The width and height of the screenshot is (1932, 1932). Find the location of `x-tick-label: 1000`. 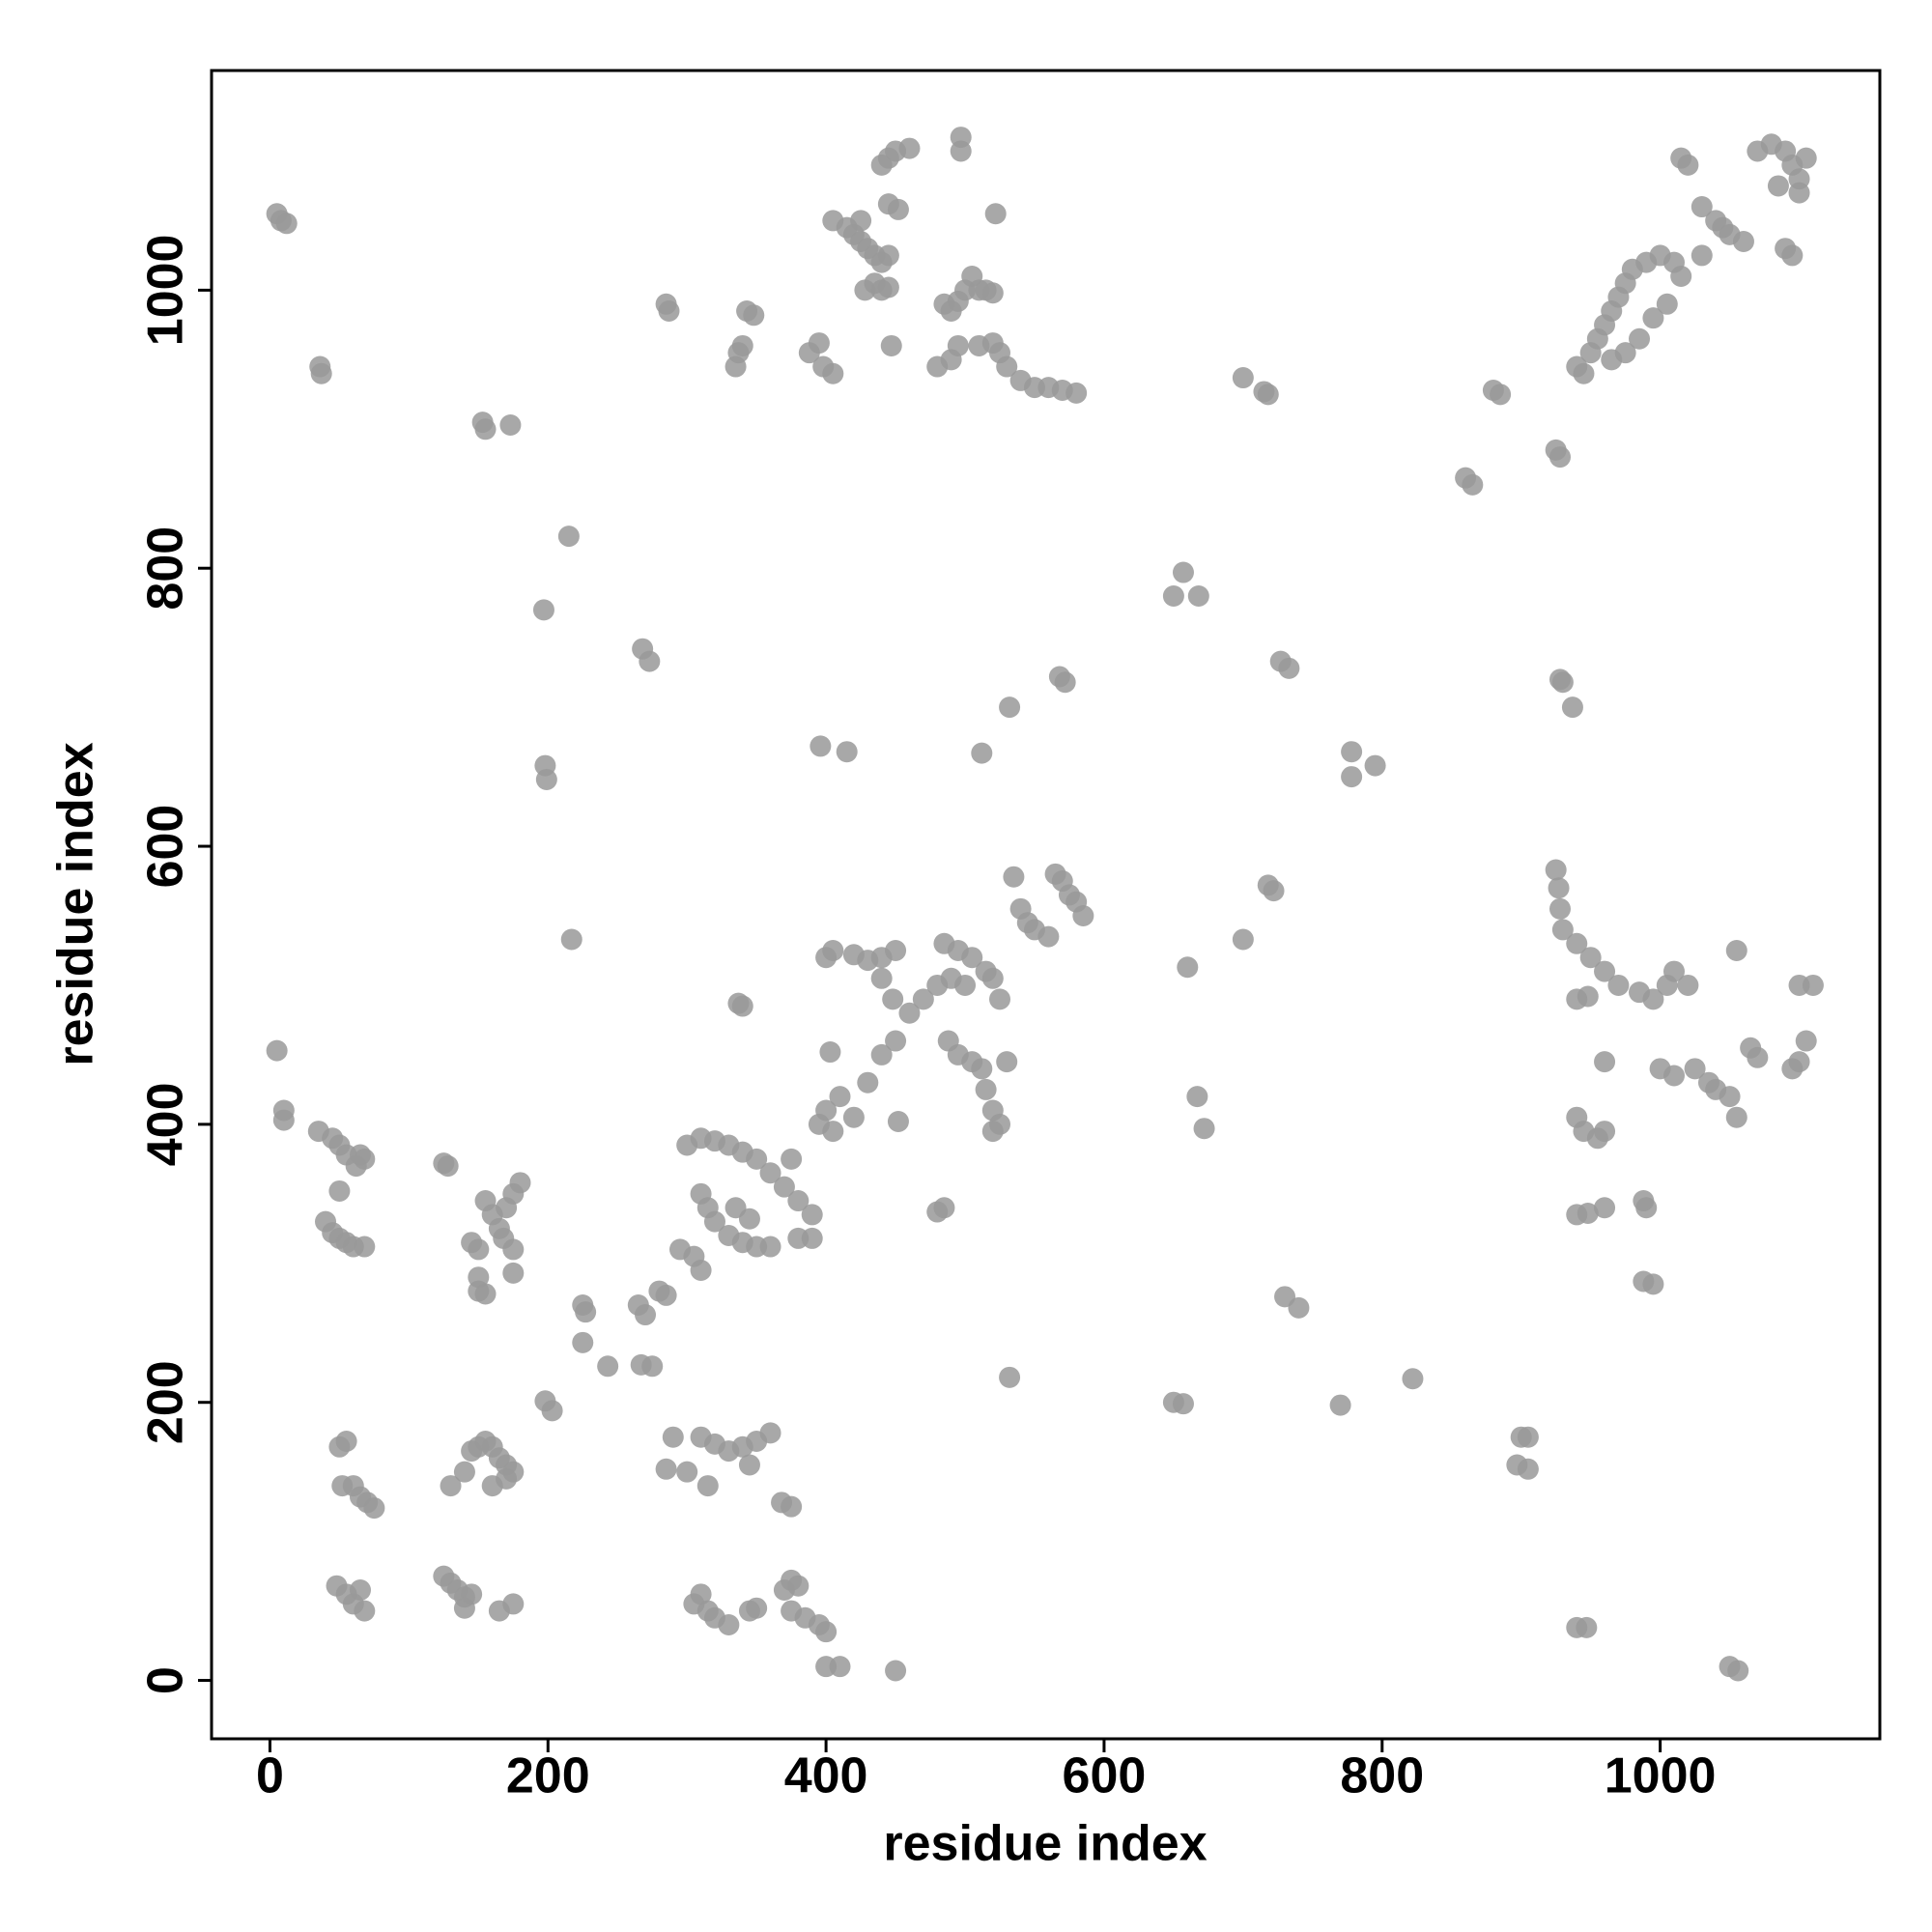

x-tick-label: 1000 is located at coordinates (1661, 1776).